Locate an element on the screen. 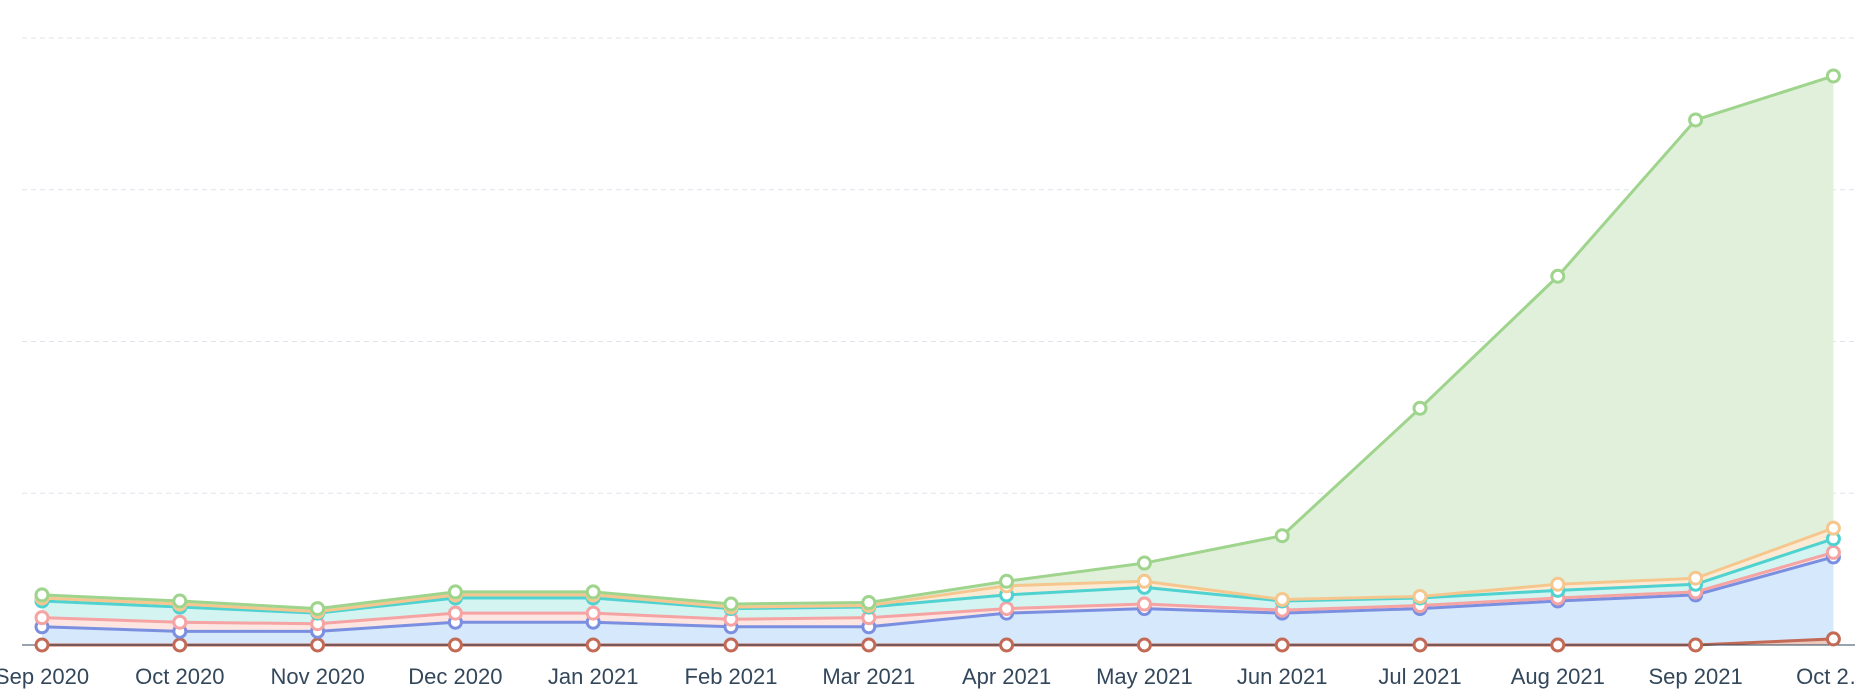  x-tick-label: Sep 2020 is located at coordinates (44, 676).